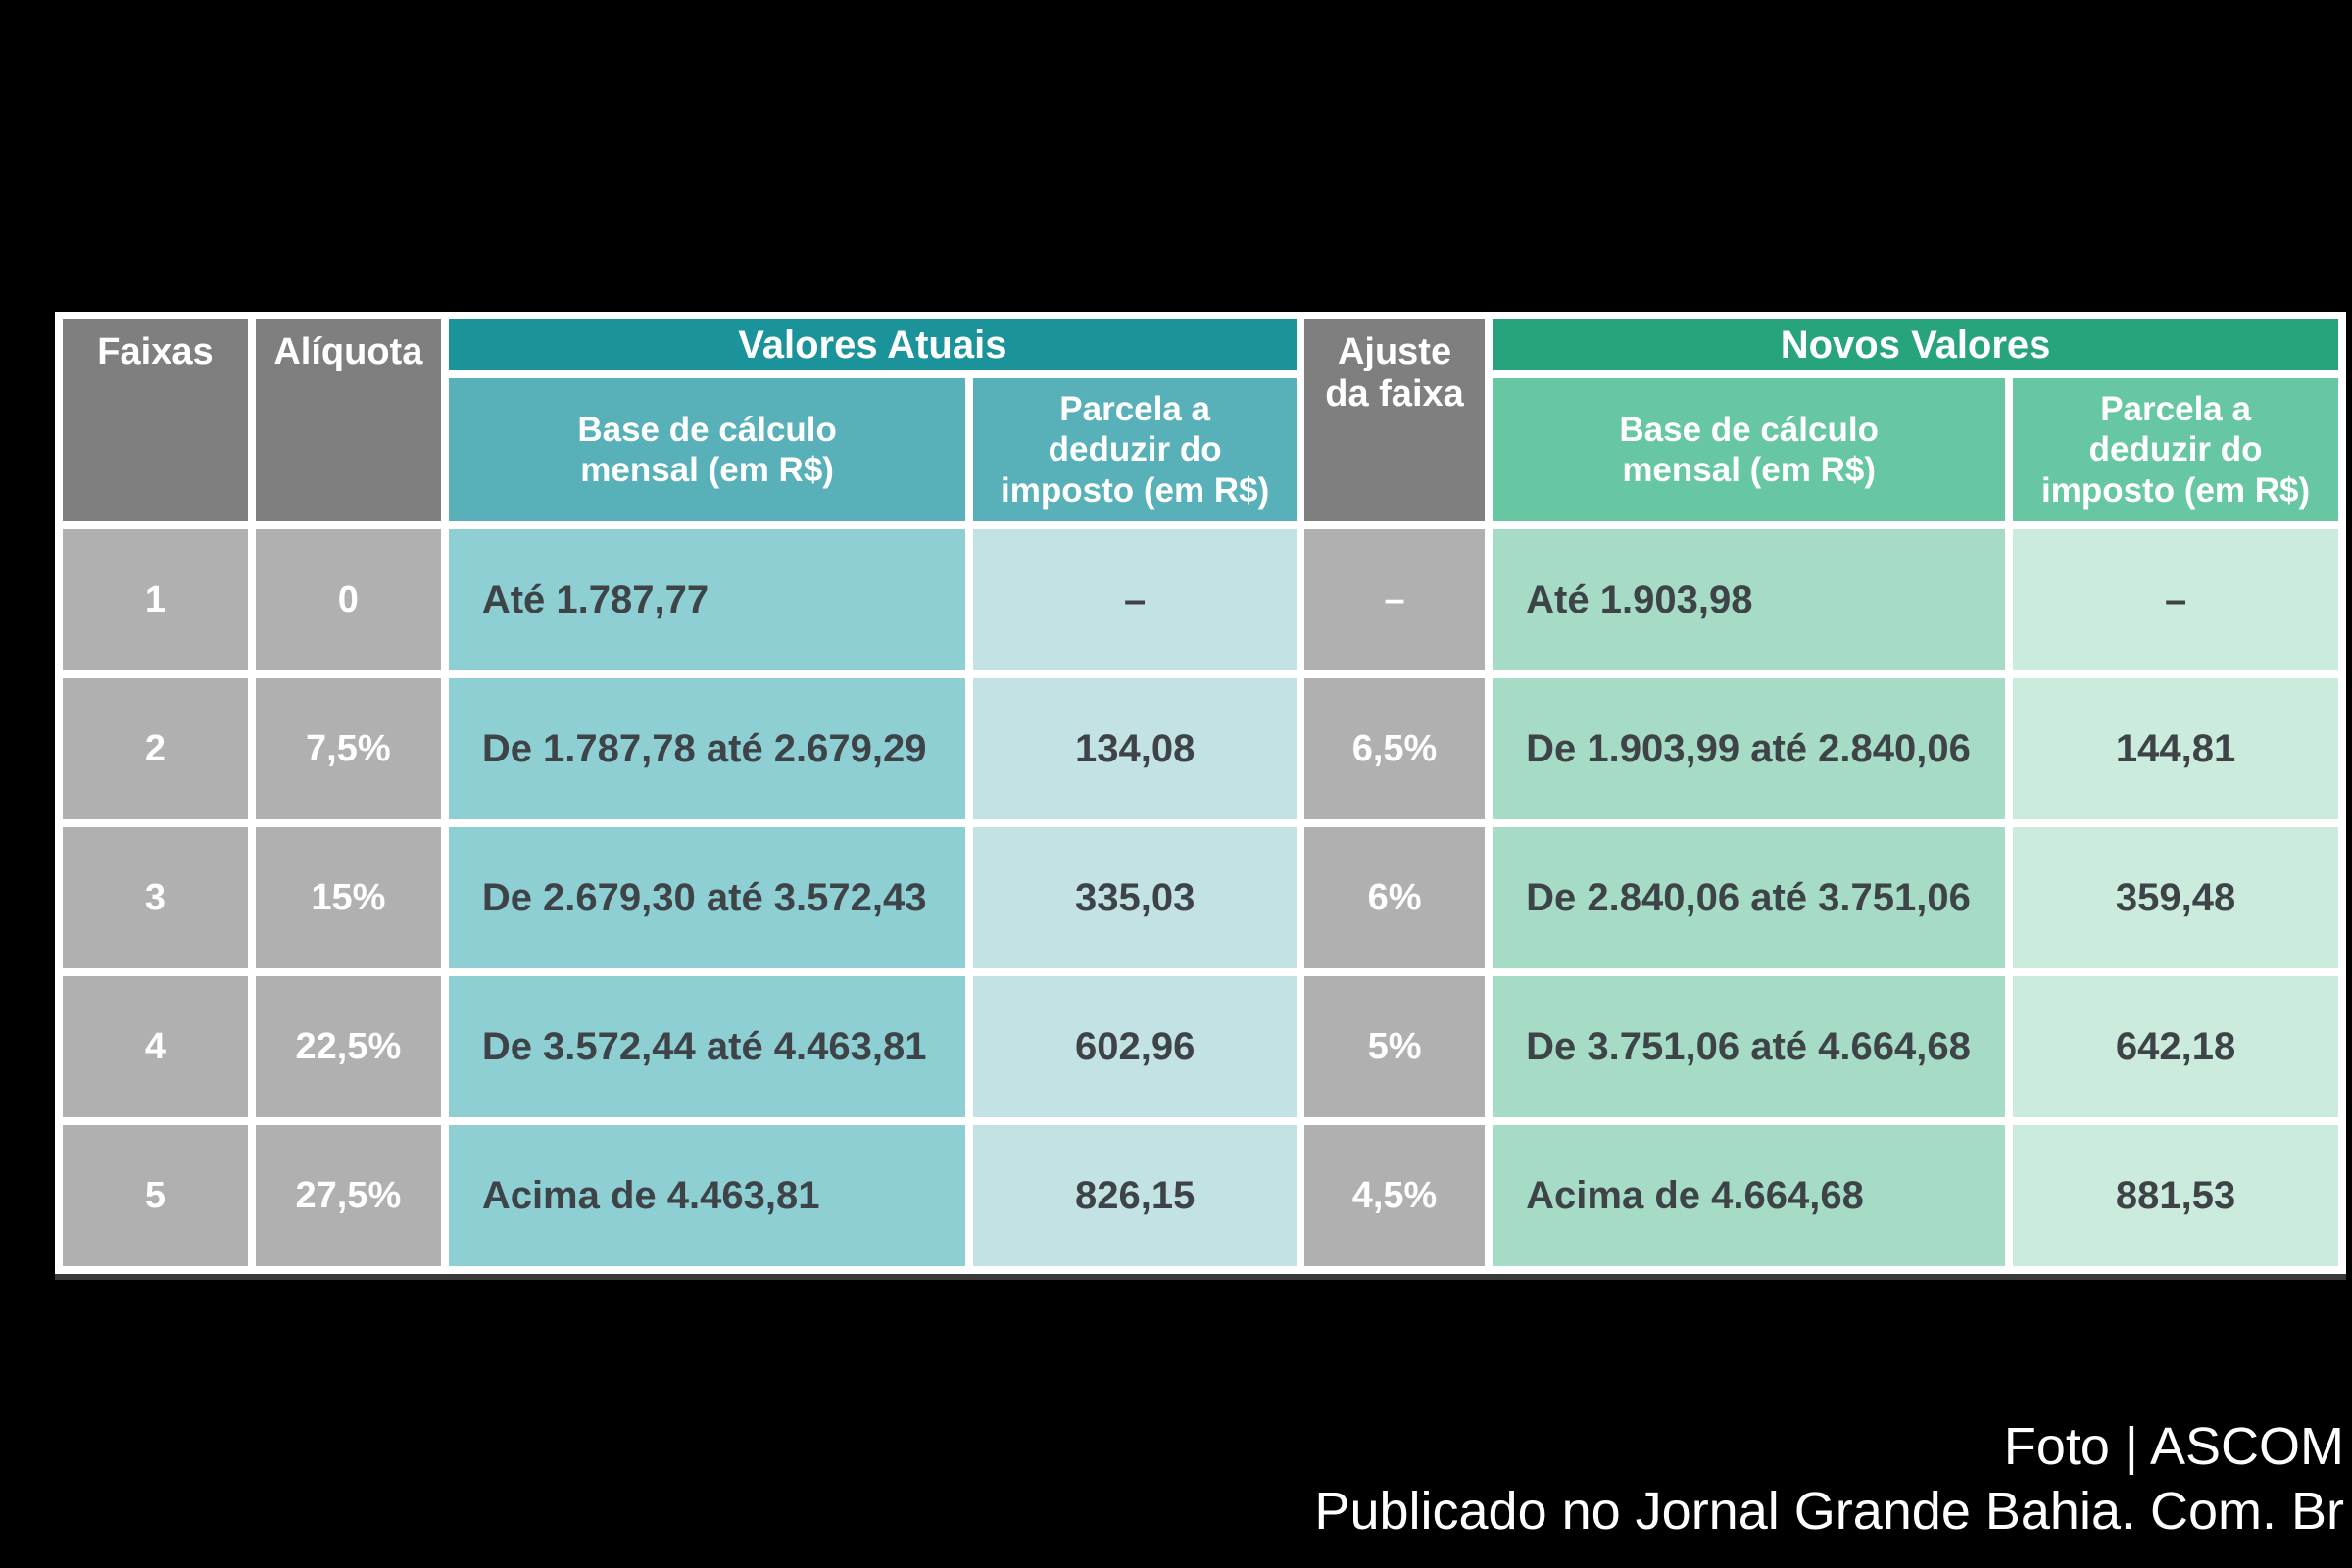  What do you see at coordinates (2175, 1046) in the screenshot?
I see `cell-parcela-novo: 642,18` at bounding box center [2175, 1046].